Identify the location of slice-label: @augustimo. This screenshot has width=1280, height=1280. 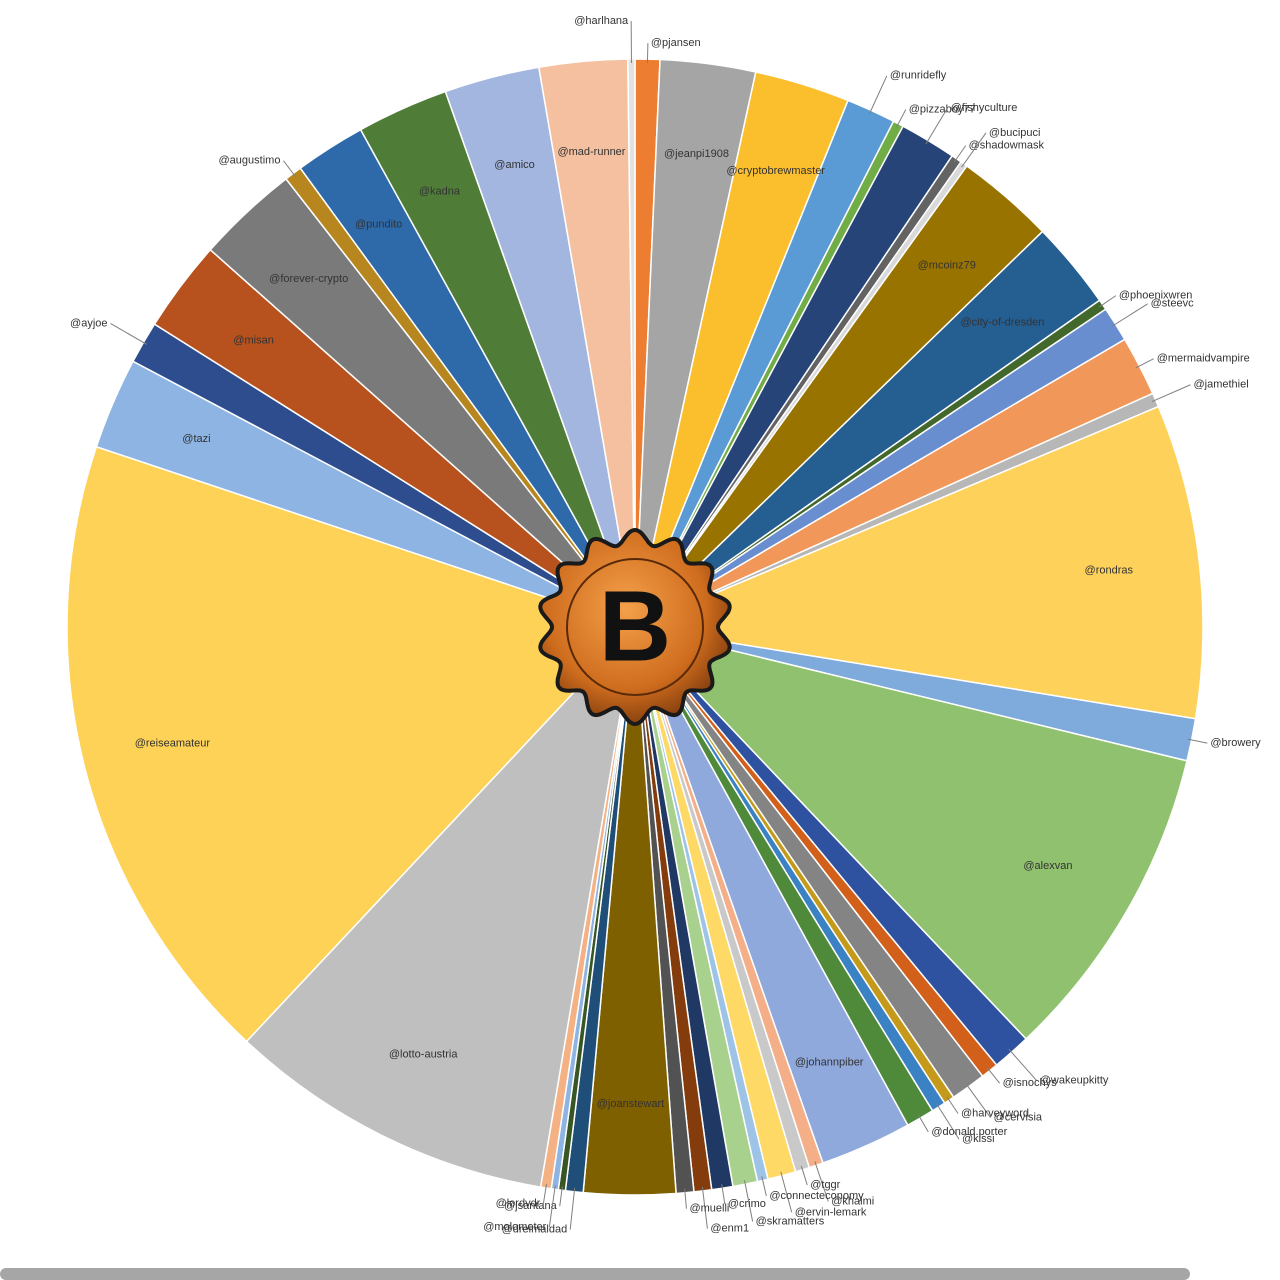
(250, 161).